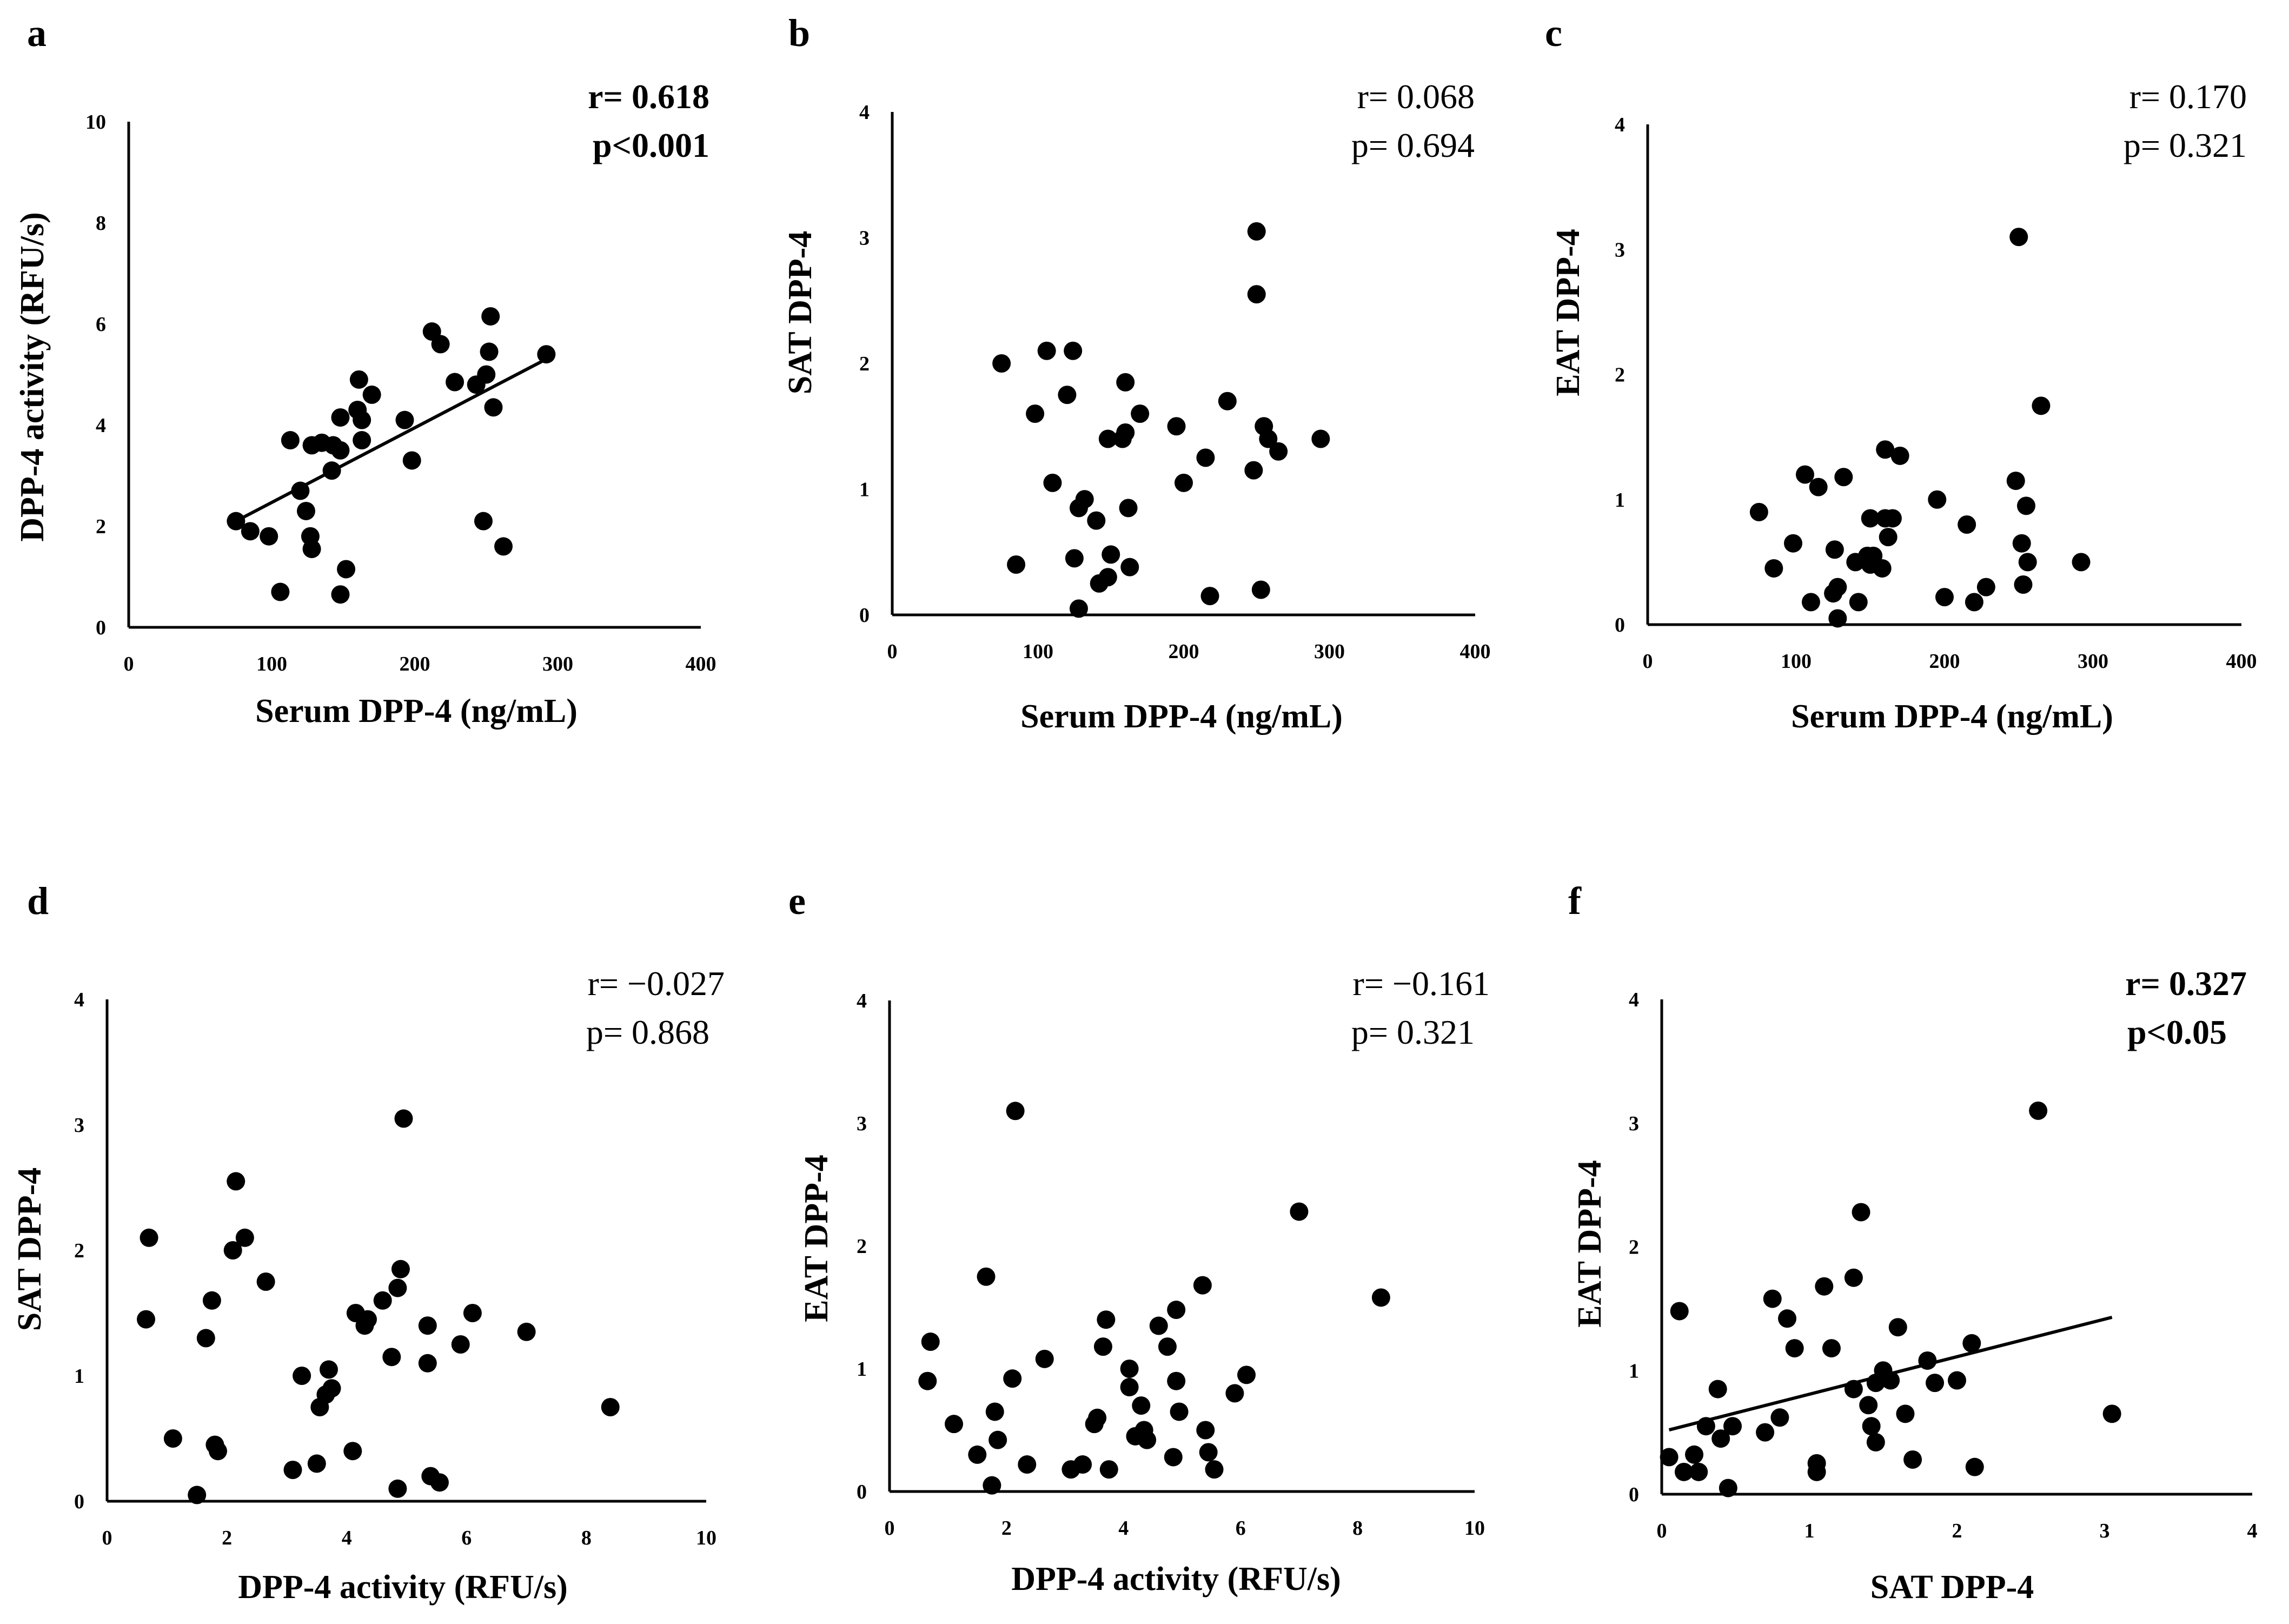 This screenshot has width=2289, height=1624. Describe the element at coordinates (101, 526) in the screenshot. I see `y-tick-label-a: 2` at that location.